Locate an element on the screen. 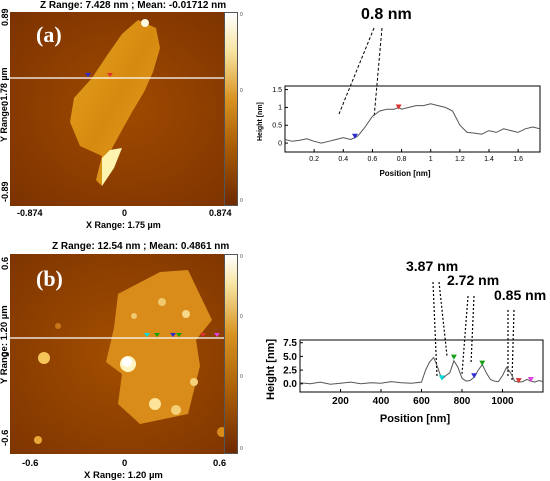  panel-a-profile-line is located at coordinates (412, 123).